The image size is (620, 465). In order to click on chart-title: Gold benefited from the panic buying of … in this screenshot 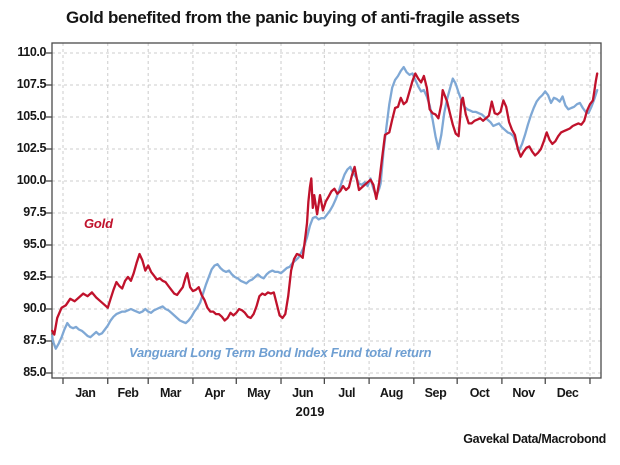, I will do `click(293, 17)`.